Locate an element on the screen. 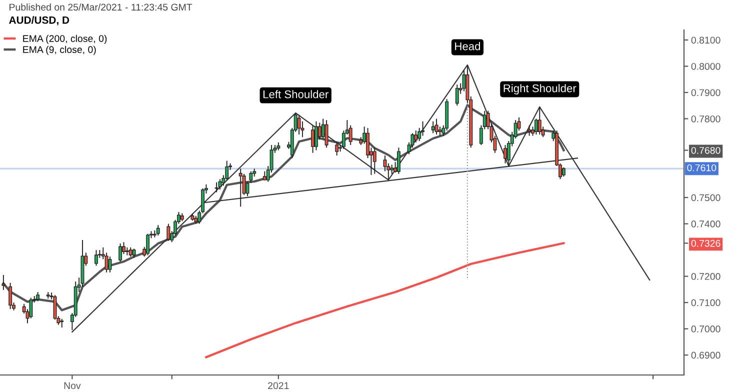  annotation: Head is located at coordinates (467, 46).